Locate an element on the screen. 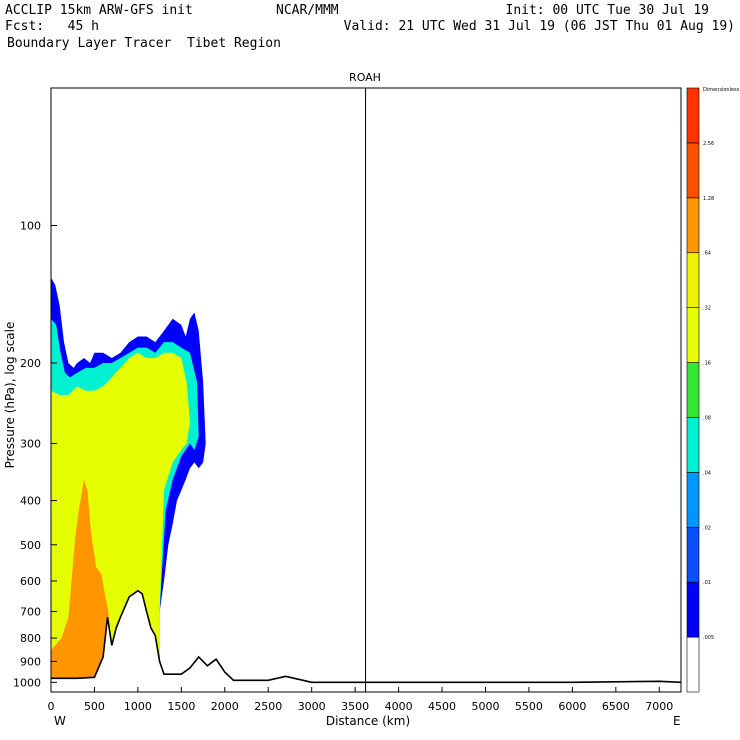  colorbar-level-label: .32 is located at coordinates (707, 309).